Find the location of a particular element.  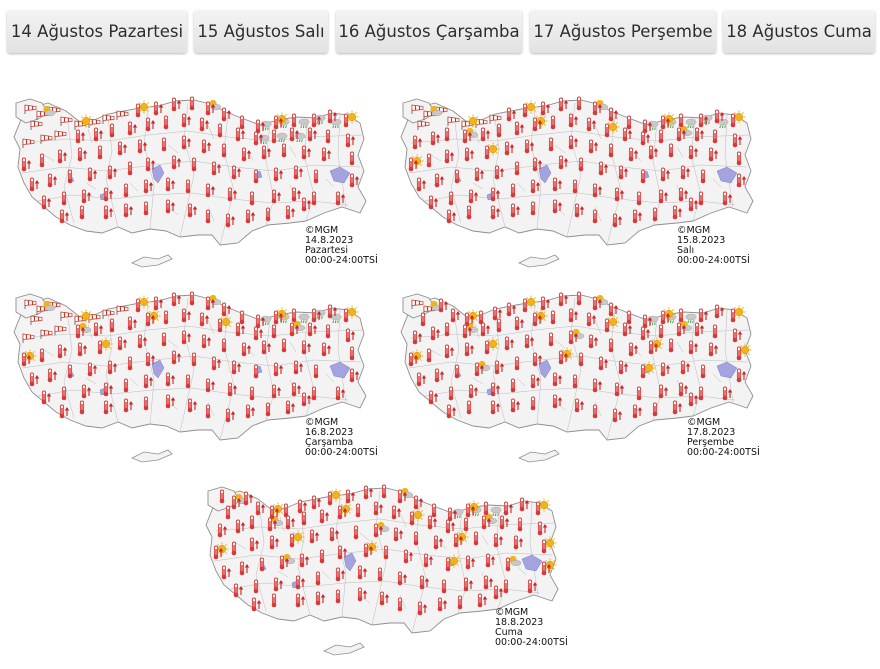

turkey-map-svg is located at coordinates (190, 182).